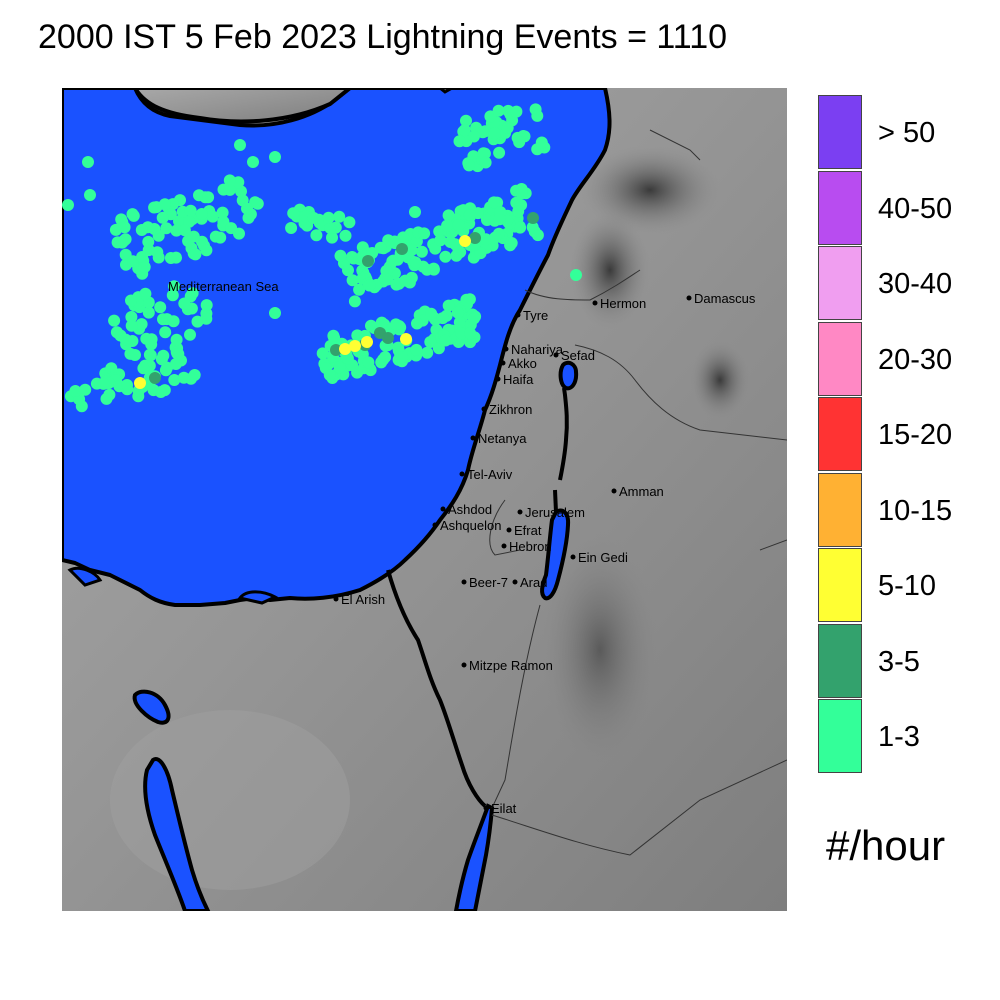  Describe the element at coordinates (725, 298) in the screenshot. I see `city-label: Damascus` at that location.